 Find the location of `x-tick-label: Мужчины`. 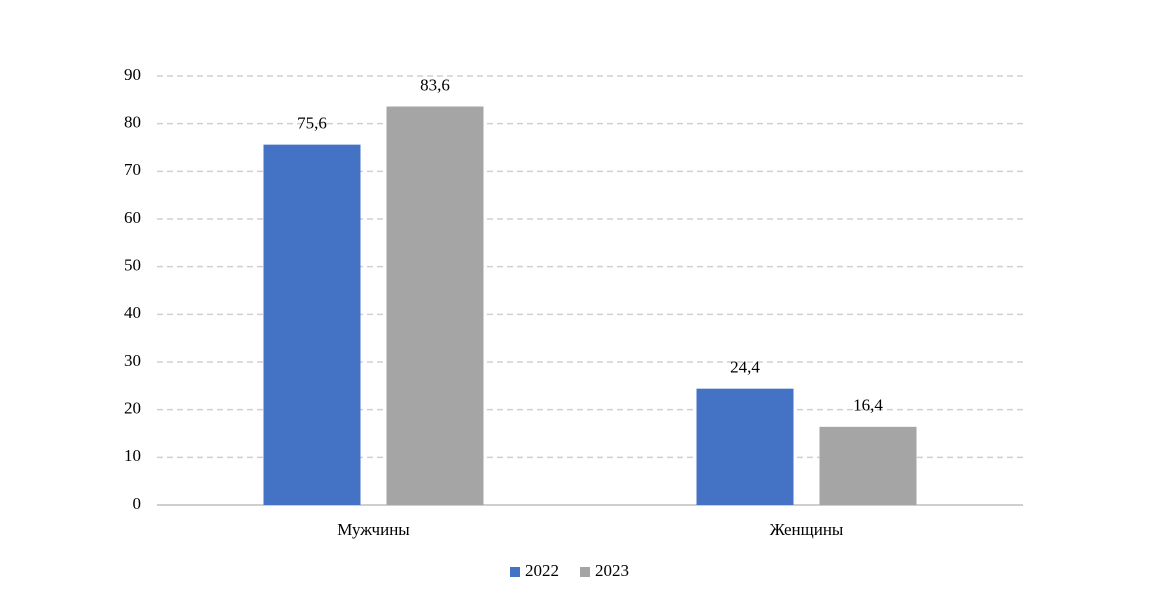

x-tick-label: Мужчины is located at coordinates (373, 529).